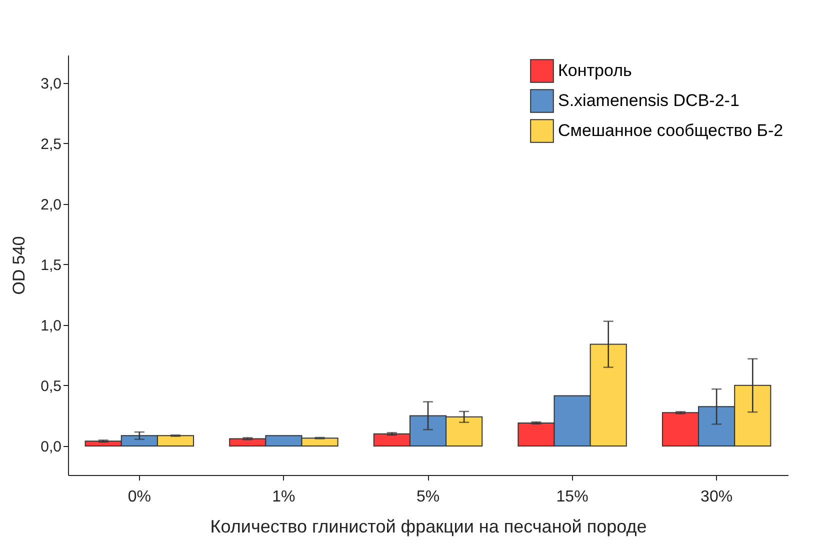 The height and width of the screenshot is (548, 822). Describe the element at coordinates (284, 497) in the screenshot. I see `x-tick-label: 1%` at that location.